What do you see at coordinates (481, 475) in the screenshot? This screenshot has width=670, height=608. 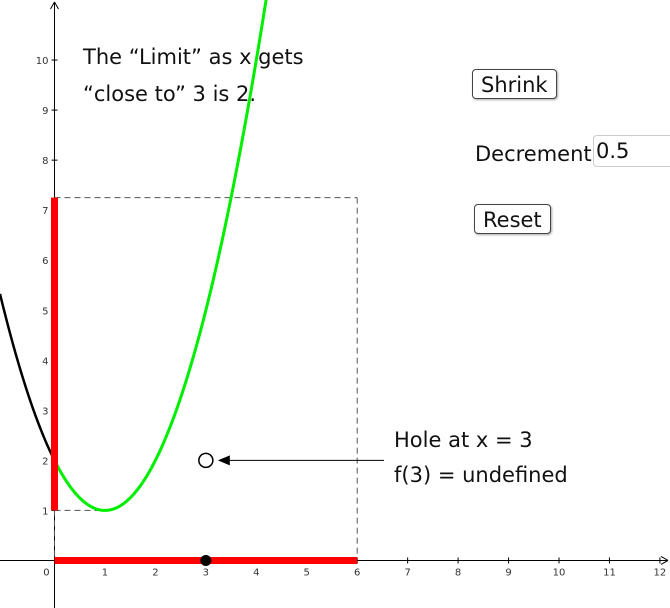 I see `hole-text-line2: f(3) = undefined` at bounding box center [481, 475].